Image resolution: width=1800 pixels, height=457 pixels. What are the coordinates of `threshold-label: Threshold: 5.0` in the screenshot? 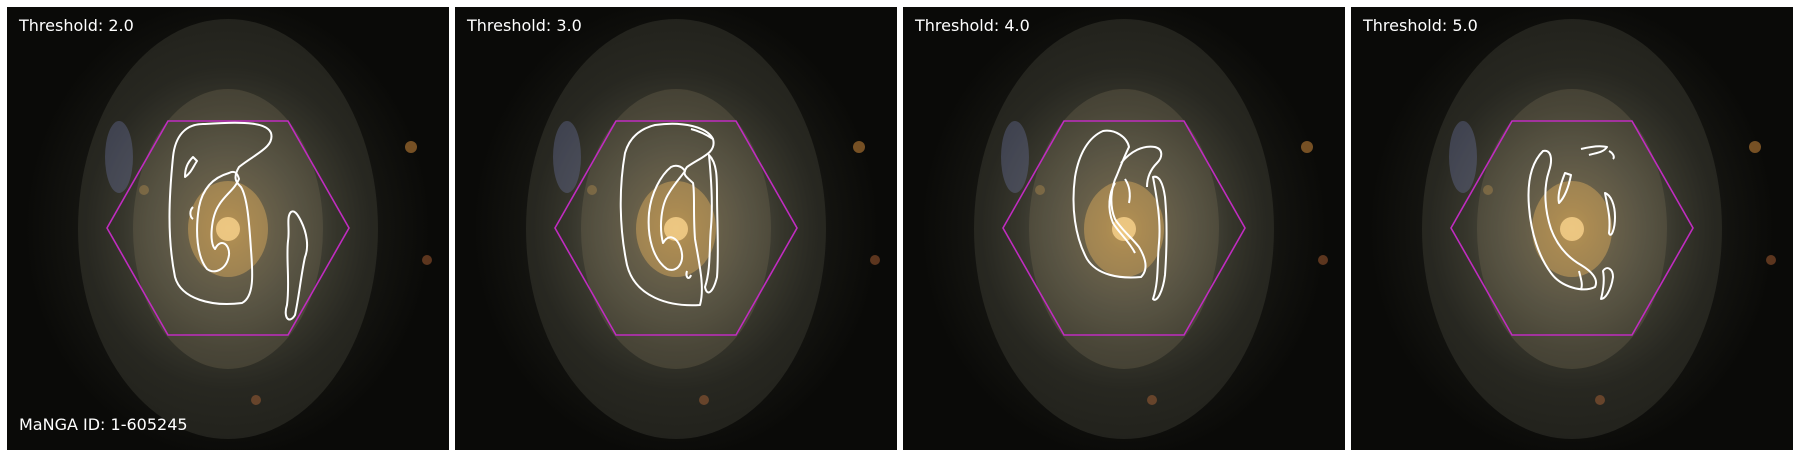 It's located at (1420, 25).